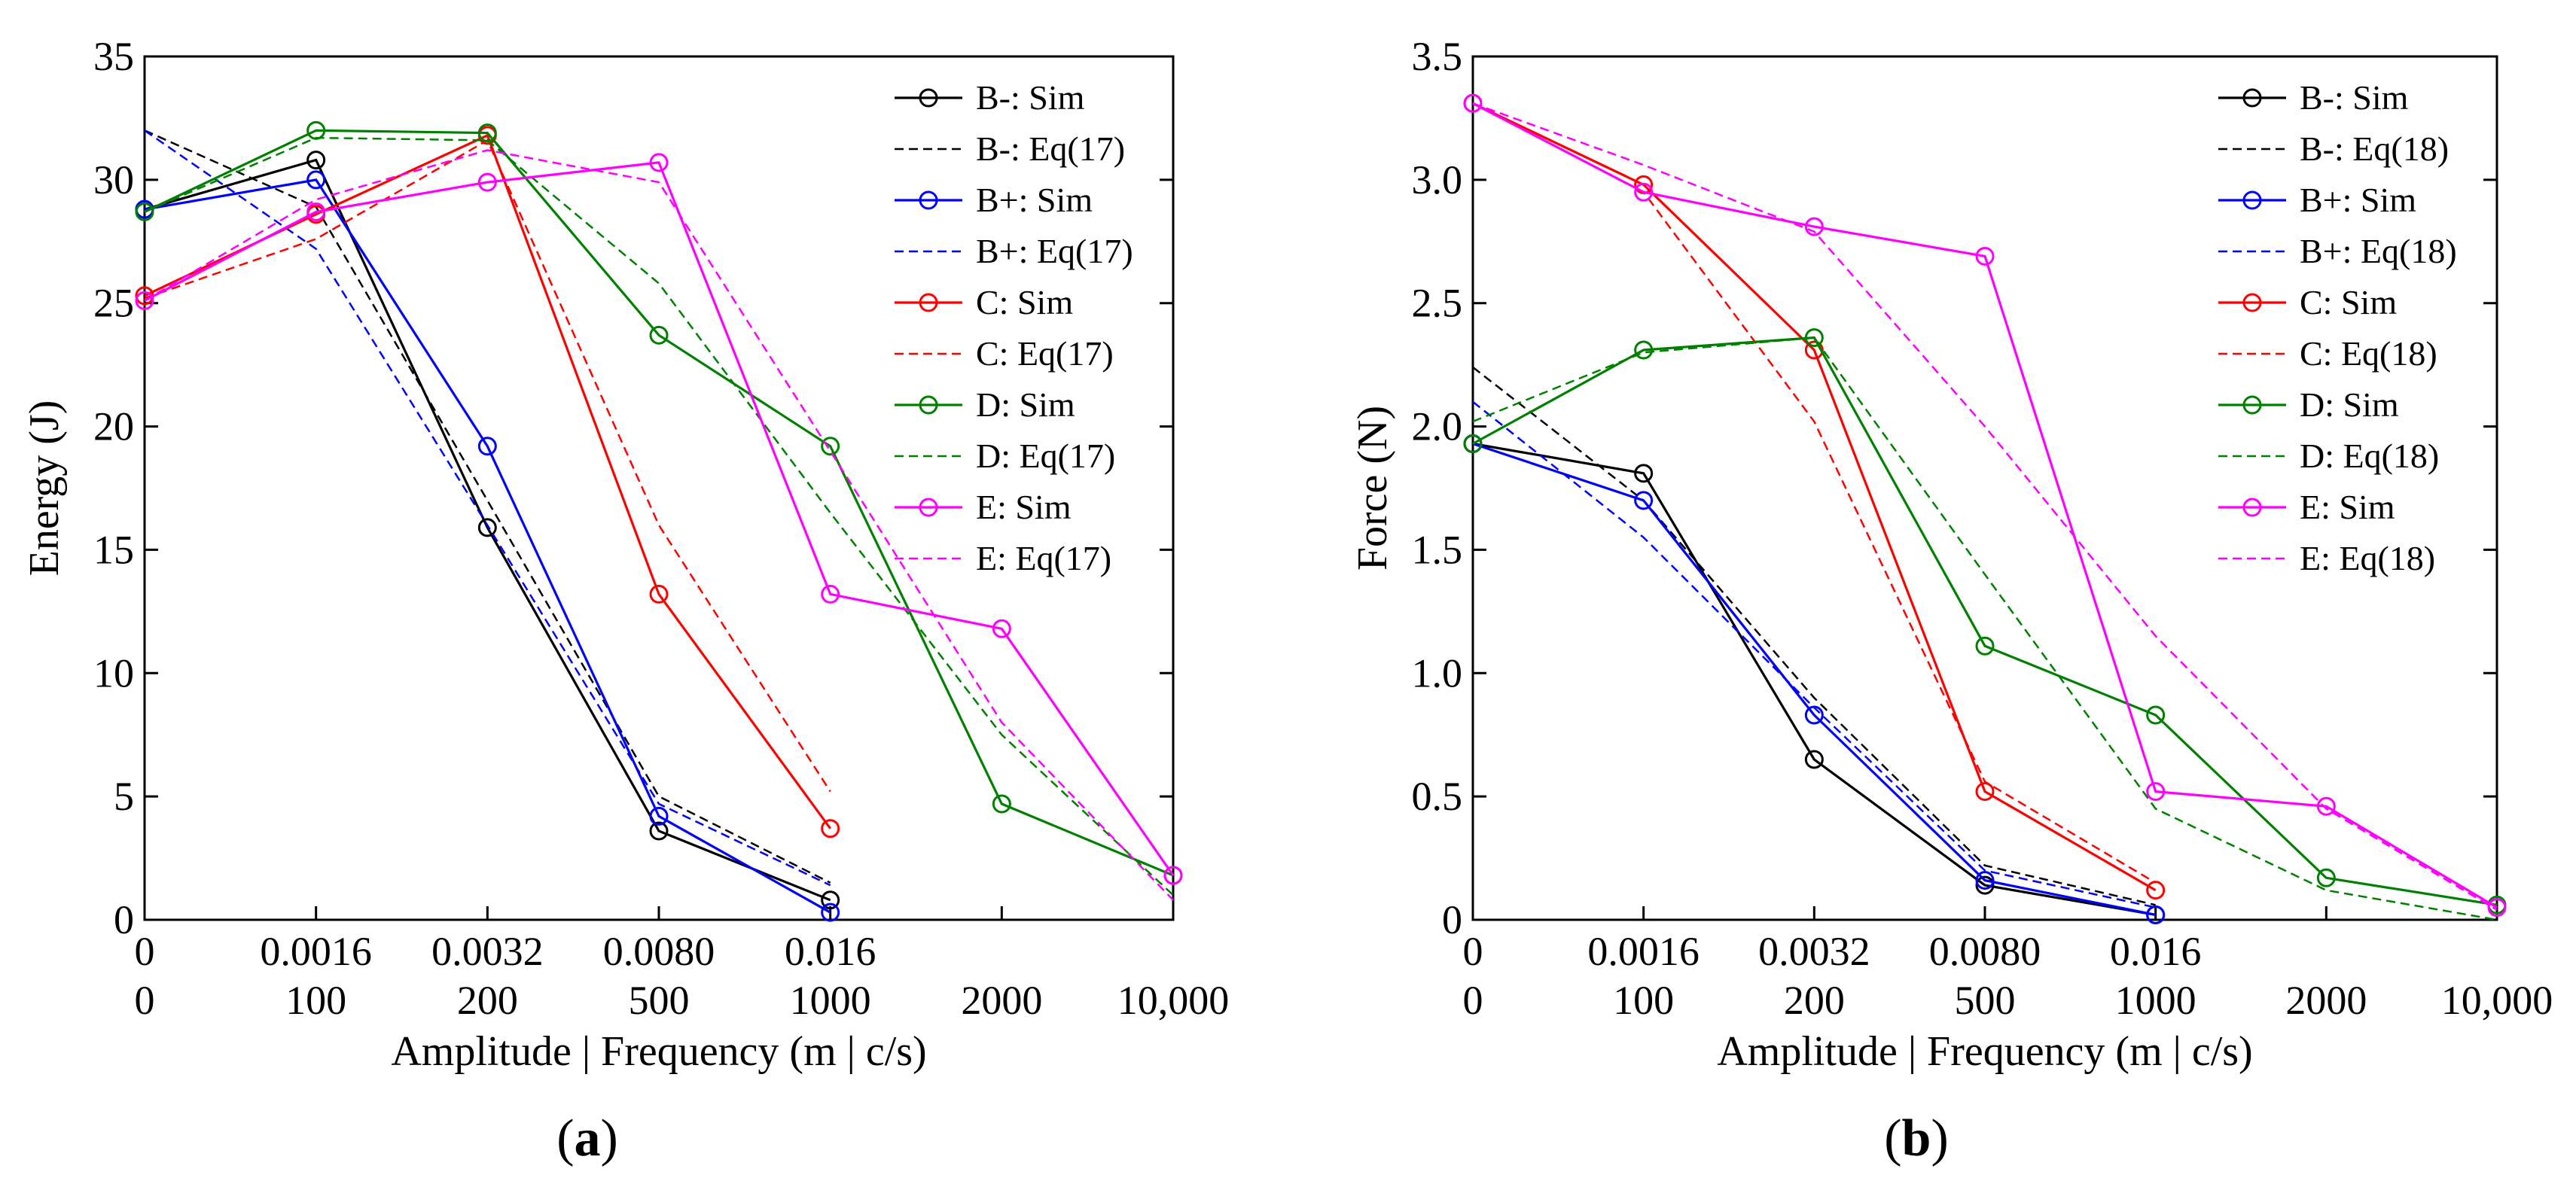  I want to click on y-tick-label: 2.0, so click(1437, 426).